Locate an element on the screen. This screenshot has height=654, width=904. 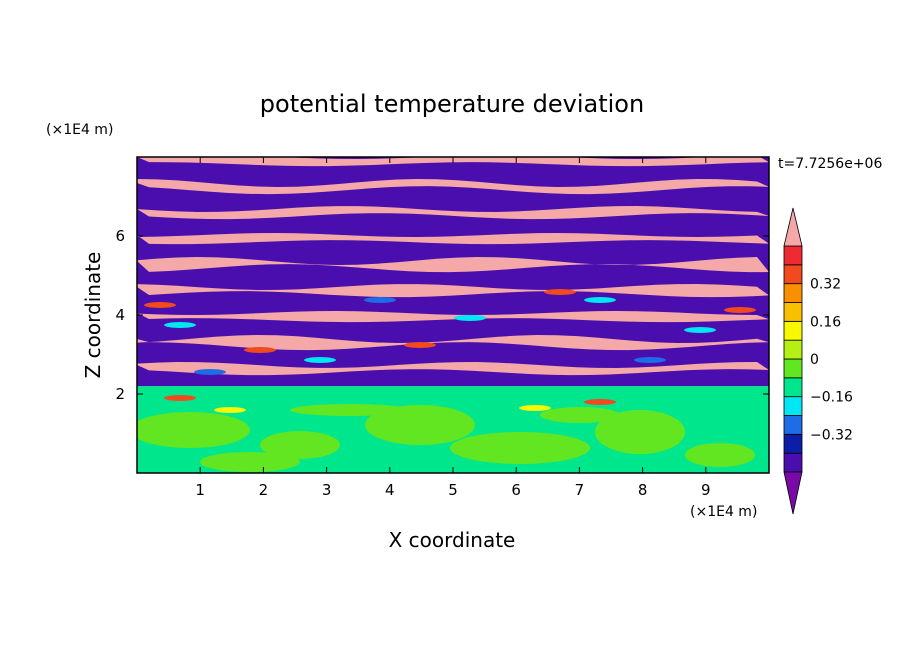
x-tick-label: 1 is located at coordinates (200, 490).